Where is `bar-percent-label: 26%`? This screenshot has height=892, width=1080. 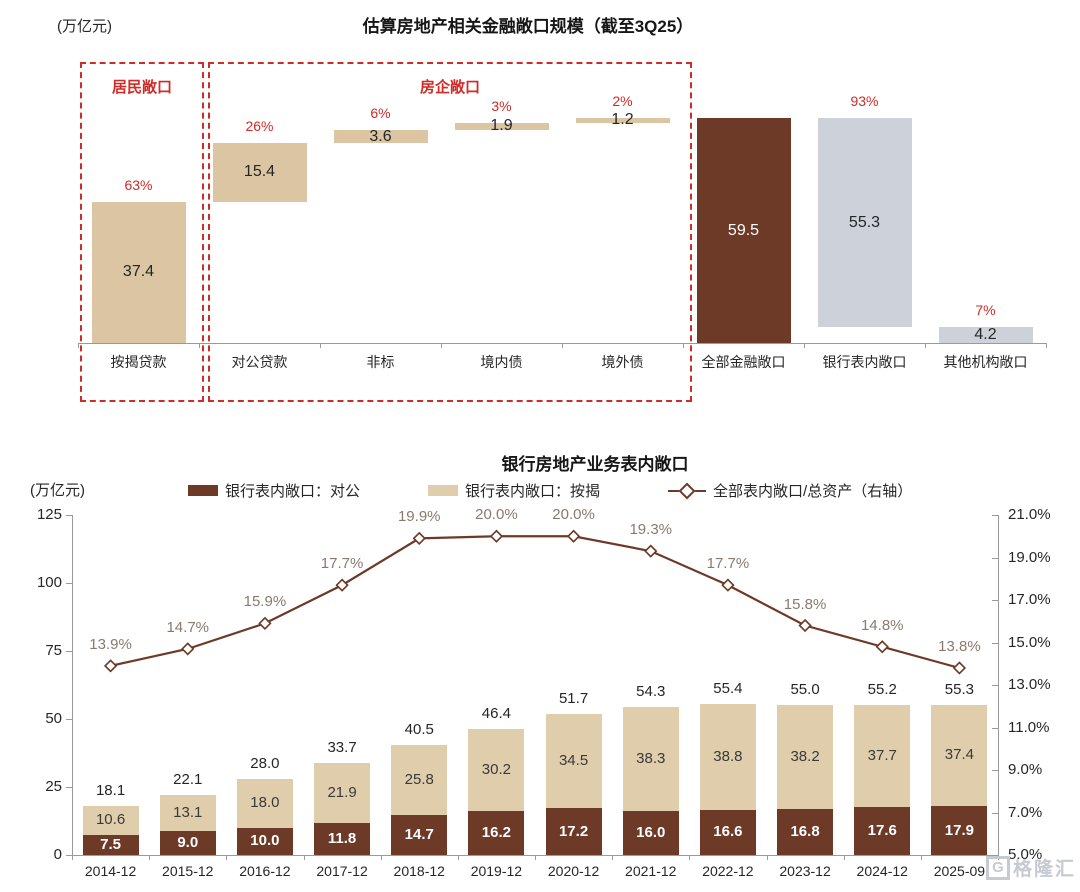 bar-percent-label: 26% is located at coordinates (259, 126).